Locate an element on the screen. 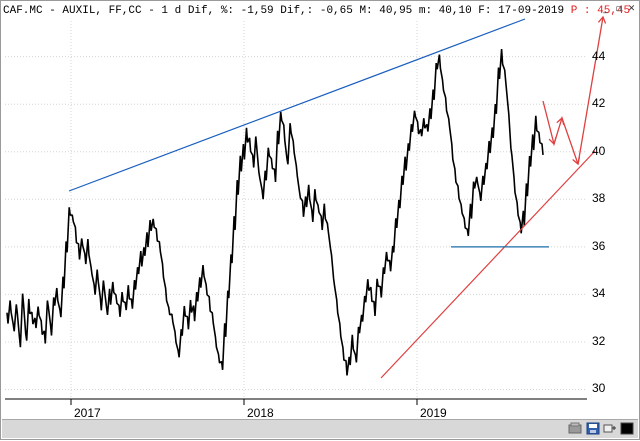  y-tick-label: 40 is located at coordinates (599, 150).